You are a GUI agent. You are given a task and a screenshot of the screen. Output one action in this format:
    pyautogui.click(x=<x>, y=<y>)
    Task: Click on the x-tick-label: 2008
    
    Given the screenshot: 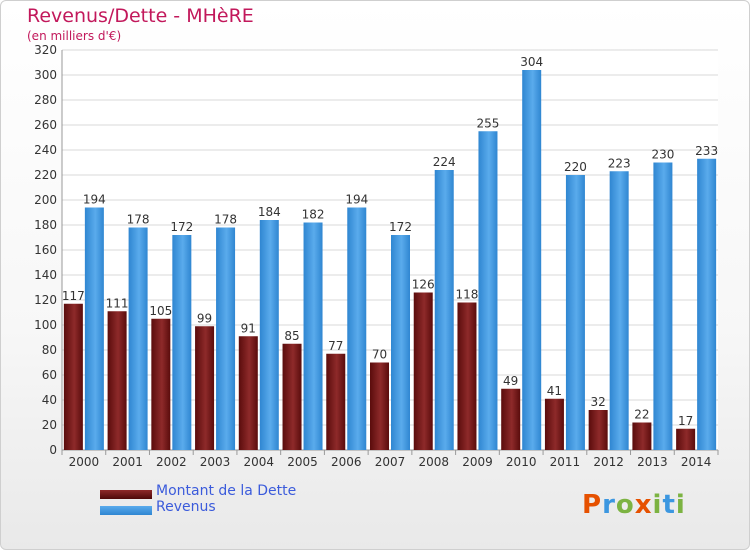 What is the action you would take?
    pyautogui.click(x=433, y=462)
    